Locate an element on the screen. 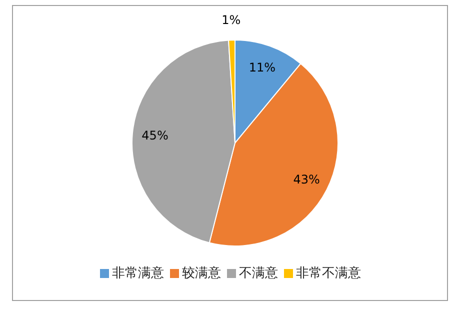 Image resolution: width=461 pixels, height=318 pixels. data-label: 45% is located at coordinates (155, 135).